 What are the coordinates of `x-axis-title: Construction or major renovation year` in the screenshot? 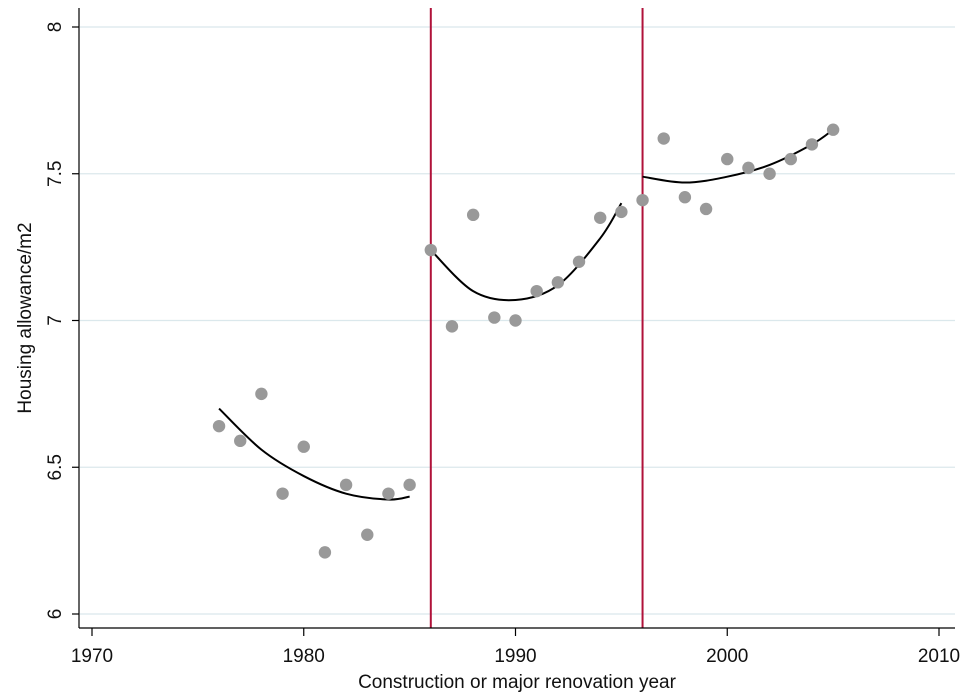 It's located at (517, 682).